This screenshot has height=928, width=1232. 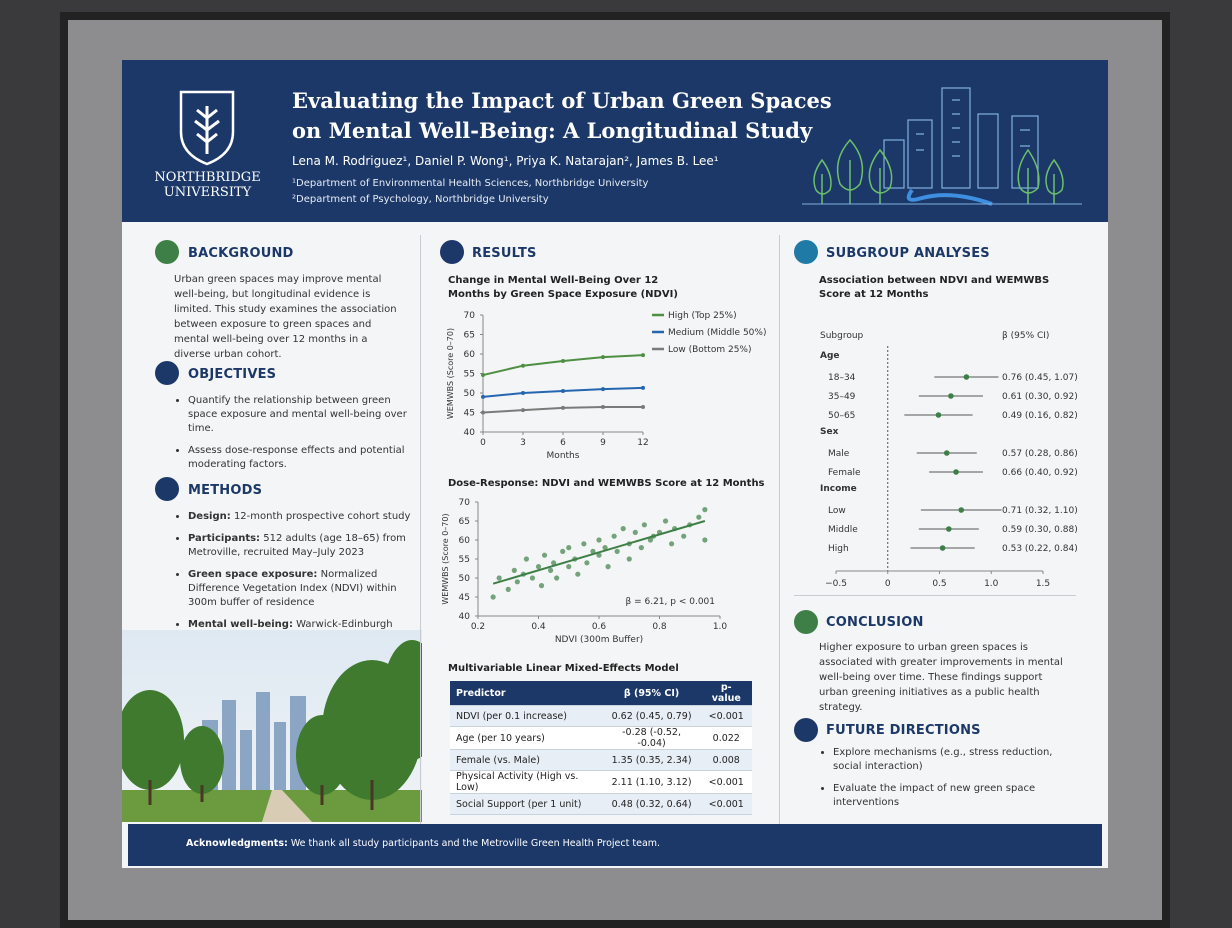 I want to click on y-axis-label: WEMWBS (Score 0–70), so click(x=450, y=373).